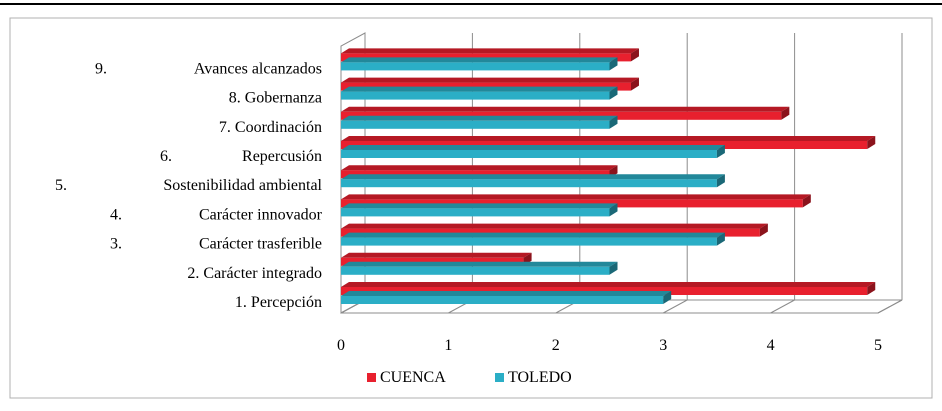  What do you see at coordinates (771, 345) in the screenshot?
I see `x-tick-label: 4` at bounding box center [771, 345].